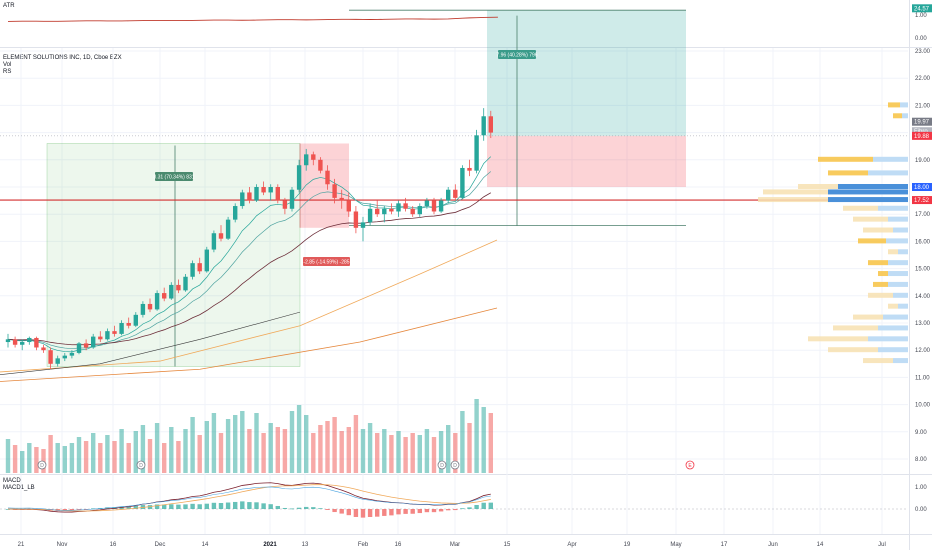 The image size is (932, 550). What do you see at coordinates (690, 465) in the screenshot?
I see `event-marker: E` at bounding box center [690, 465].